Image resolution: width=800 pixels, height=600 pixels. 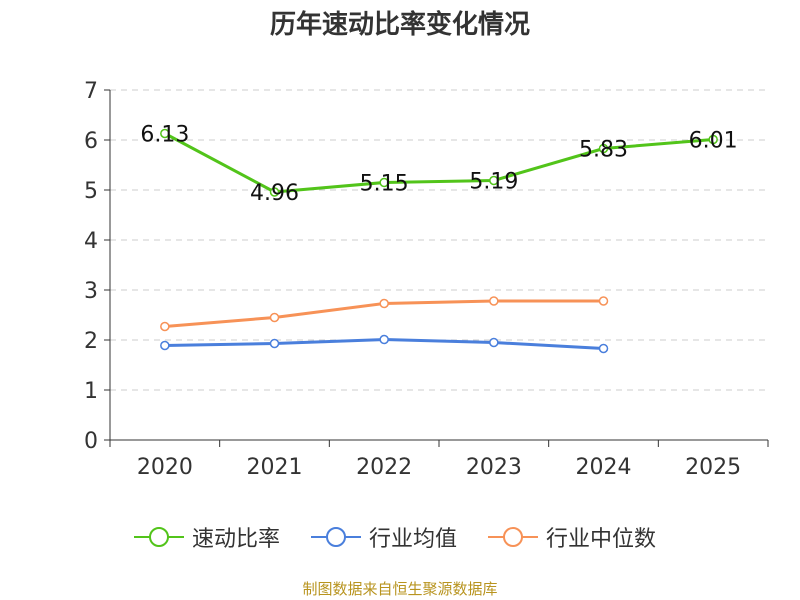 What do you see at coordinates (413, 539) in the screenshot?
I see `legend-label: 行业均值` at bounding box center [413, 539].